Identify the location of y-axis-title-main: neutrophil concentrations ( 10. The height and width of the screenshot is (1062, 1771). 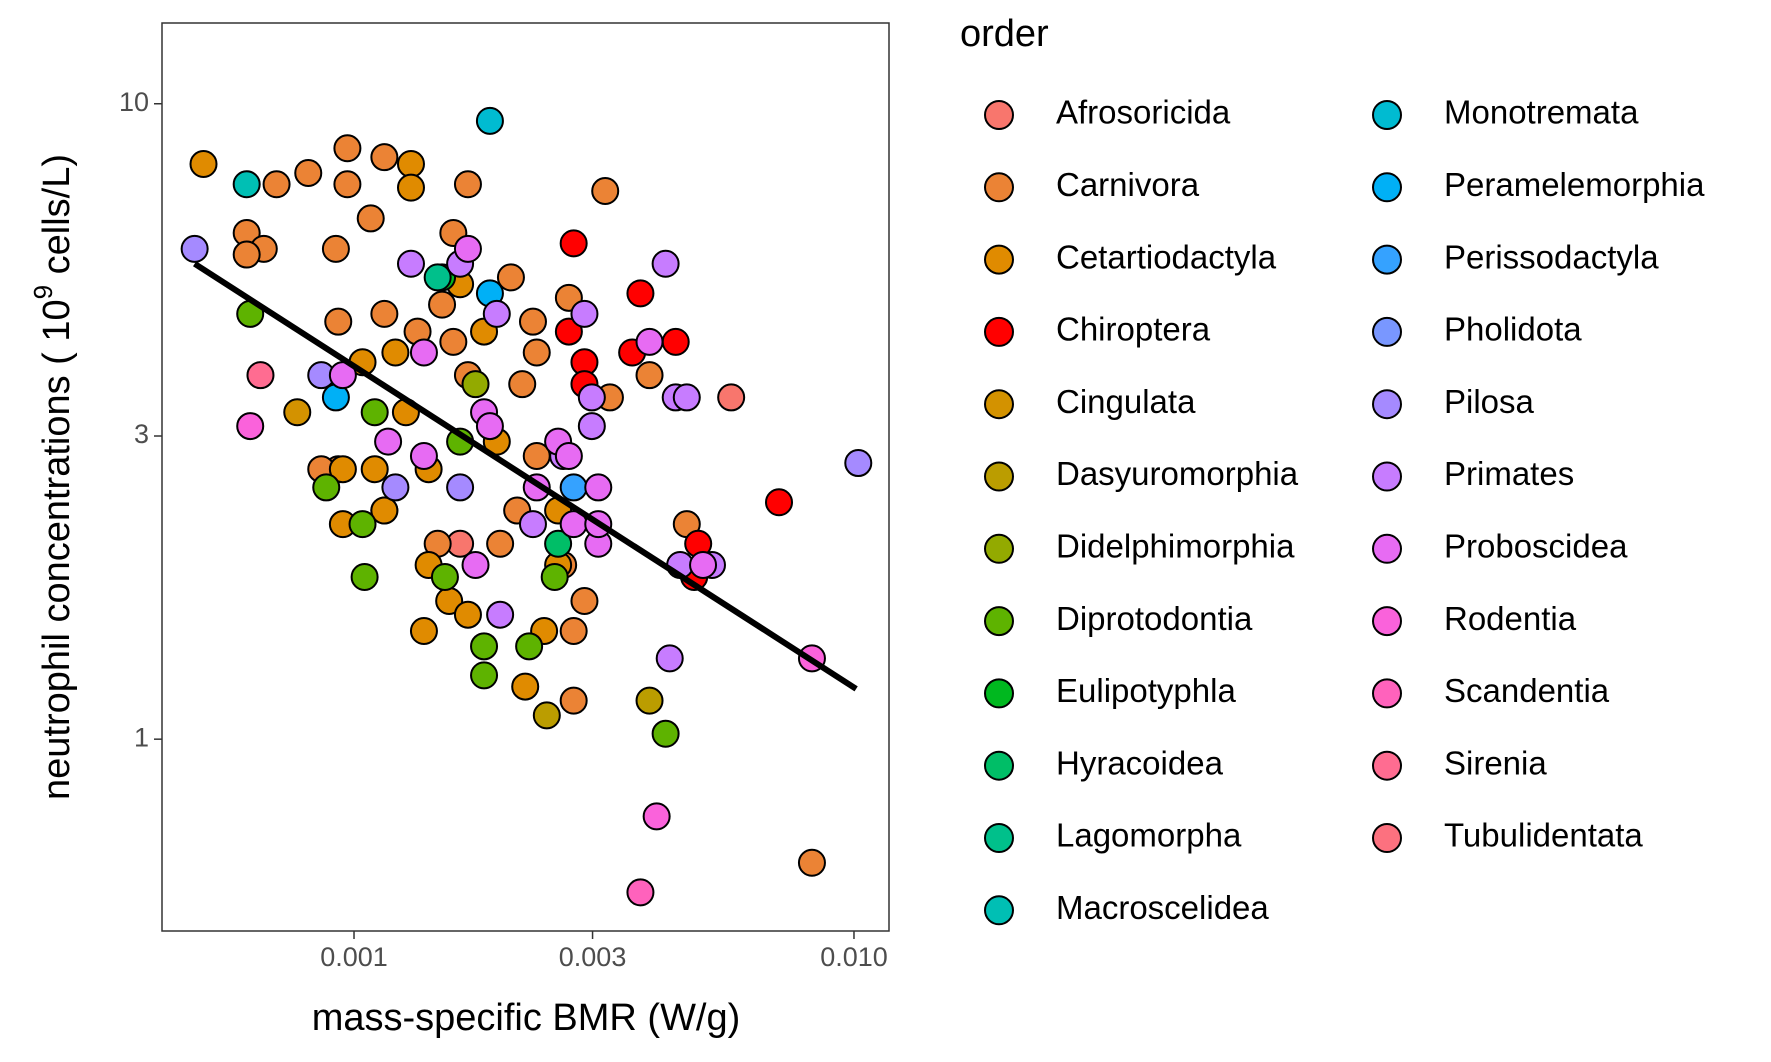
(57, 549).